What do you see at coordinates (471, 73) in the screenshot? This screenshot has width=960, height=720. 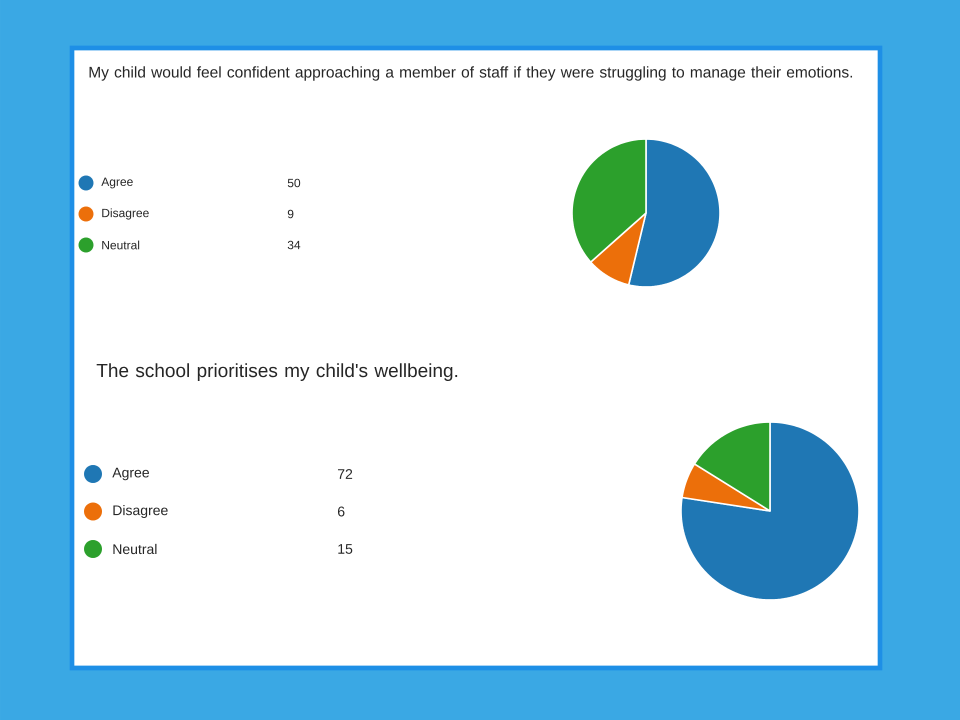 I see `chart-title: My child would feel confident approaching a member of staff if they were struggling to manage their emotions.` at bounding box center [471, 73].